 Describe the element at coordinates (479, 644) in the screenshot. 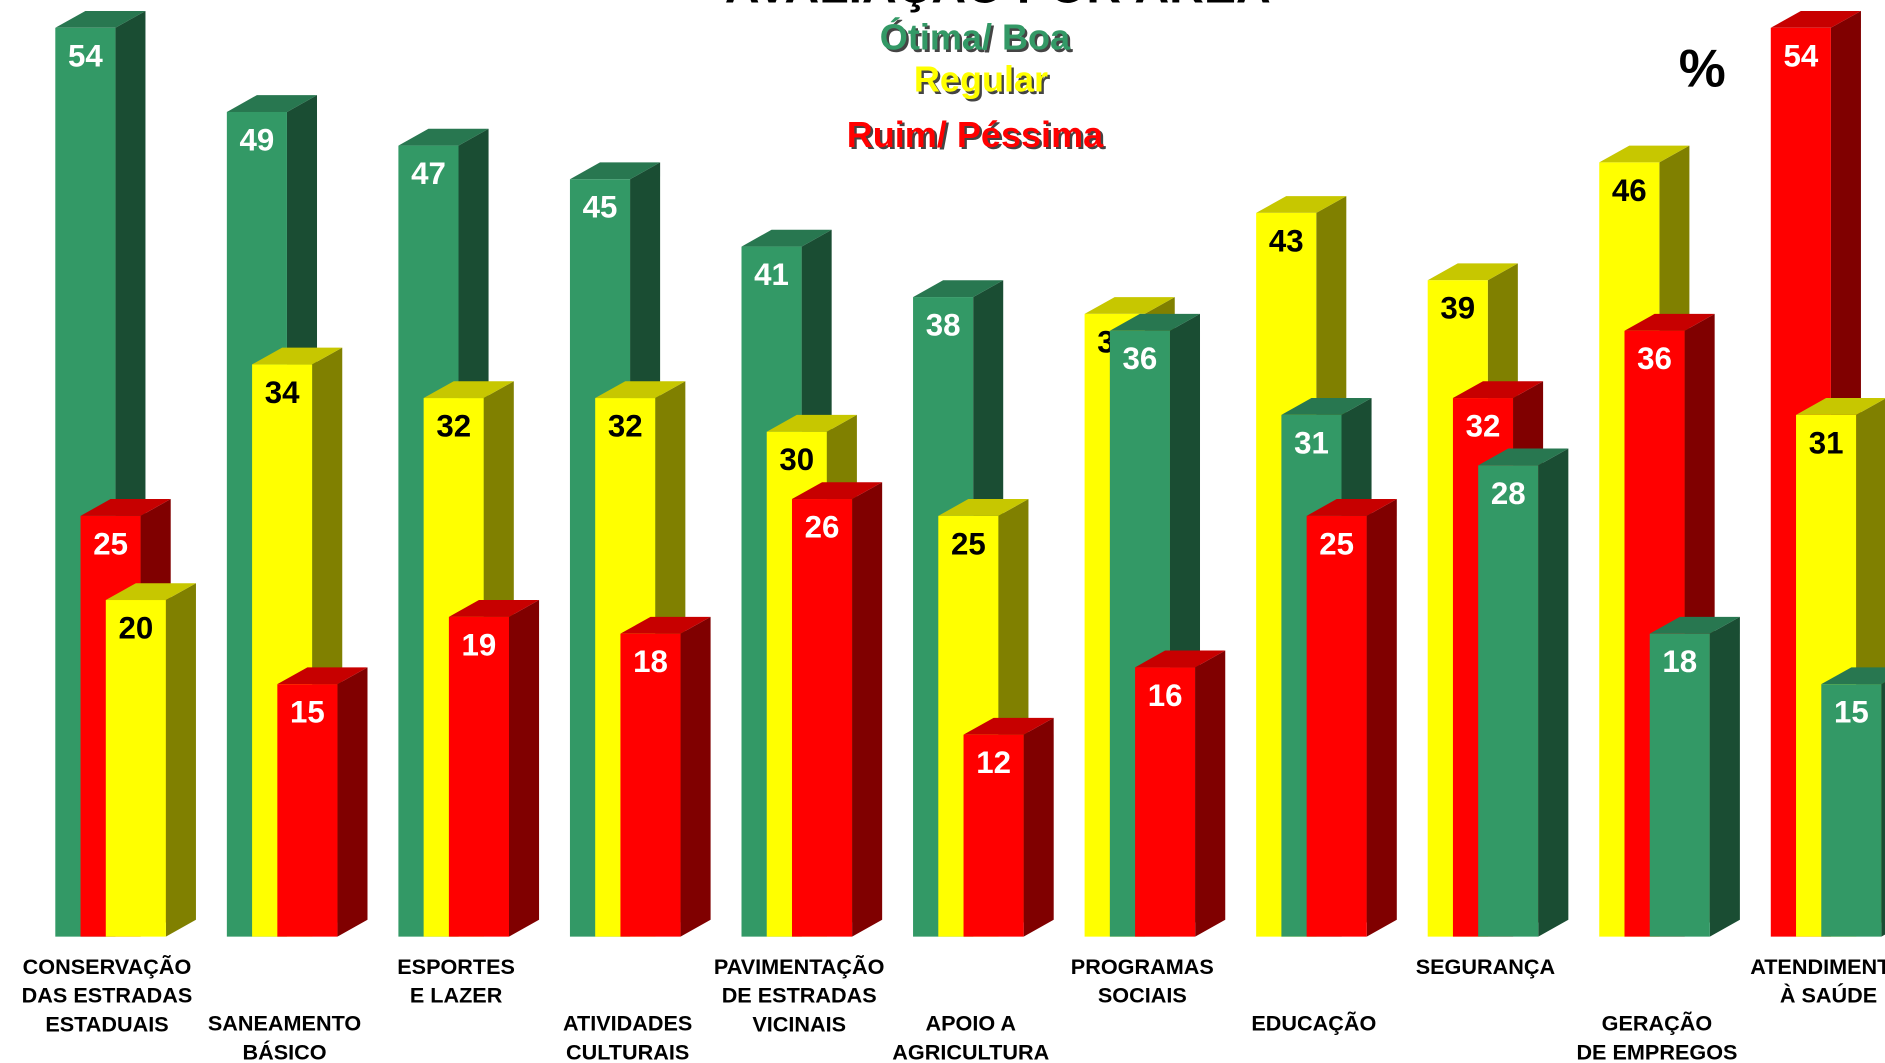

I see `data-label: 19` at that location.